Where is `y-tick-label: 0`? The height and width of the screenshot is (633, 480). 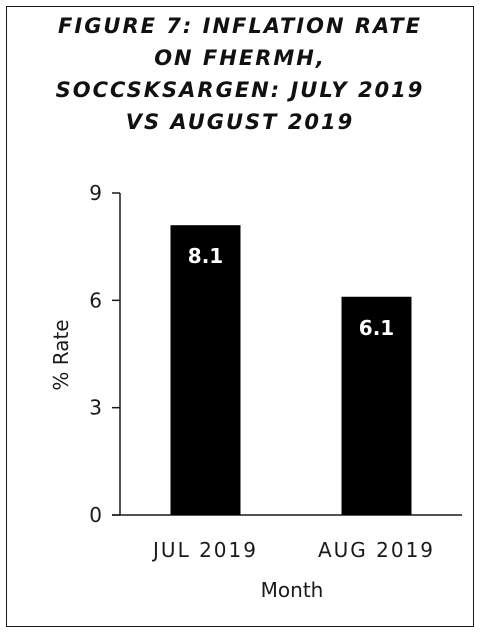 y-tick-label: 0 is located at coordinates (95, 515).